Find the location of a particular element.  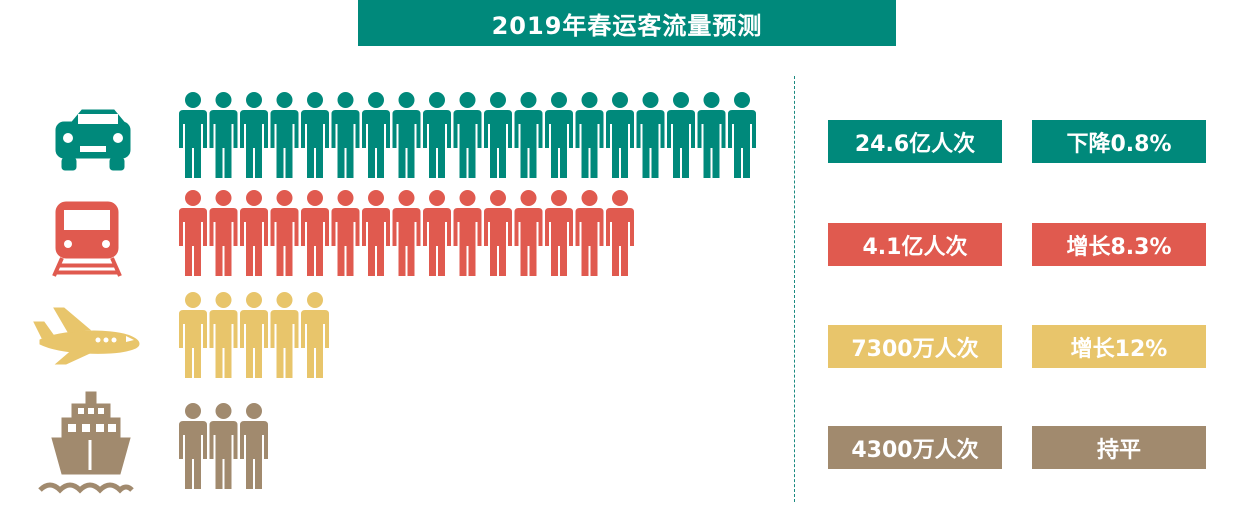

chart-title: 2019年春运客流量预测 is located at coordinates (627, 23).